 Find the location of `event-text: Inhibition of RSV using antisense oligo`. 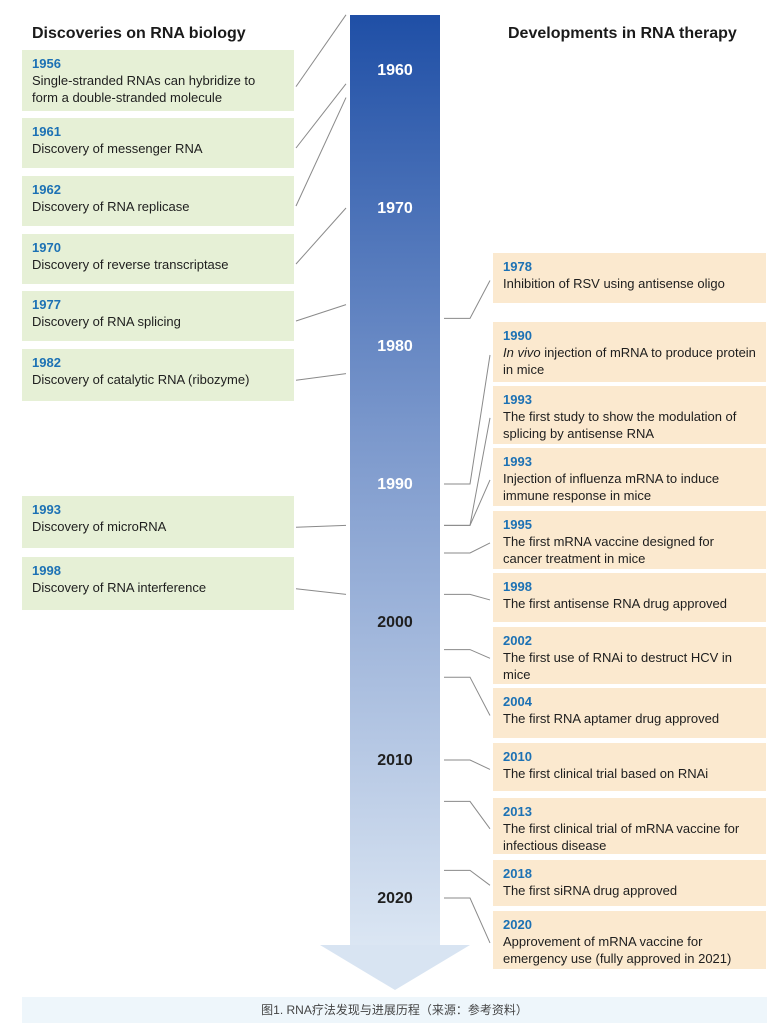

event-text: Inhibition of RSV using antisense oligo is located at coordinates (614, 283).